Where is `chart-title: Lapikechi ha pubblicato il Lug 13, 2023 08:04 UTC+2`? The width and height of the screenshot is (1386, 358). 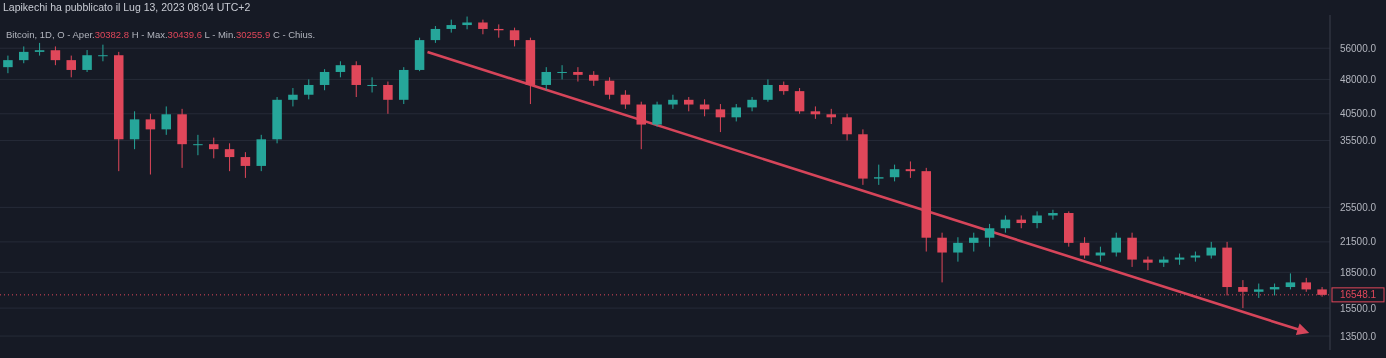 chart-title: Lapikechi ha pubblicato il Lug 13, 2023 08:04 UTC+2 is located at coordinates (127, 7).